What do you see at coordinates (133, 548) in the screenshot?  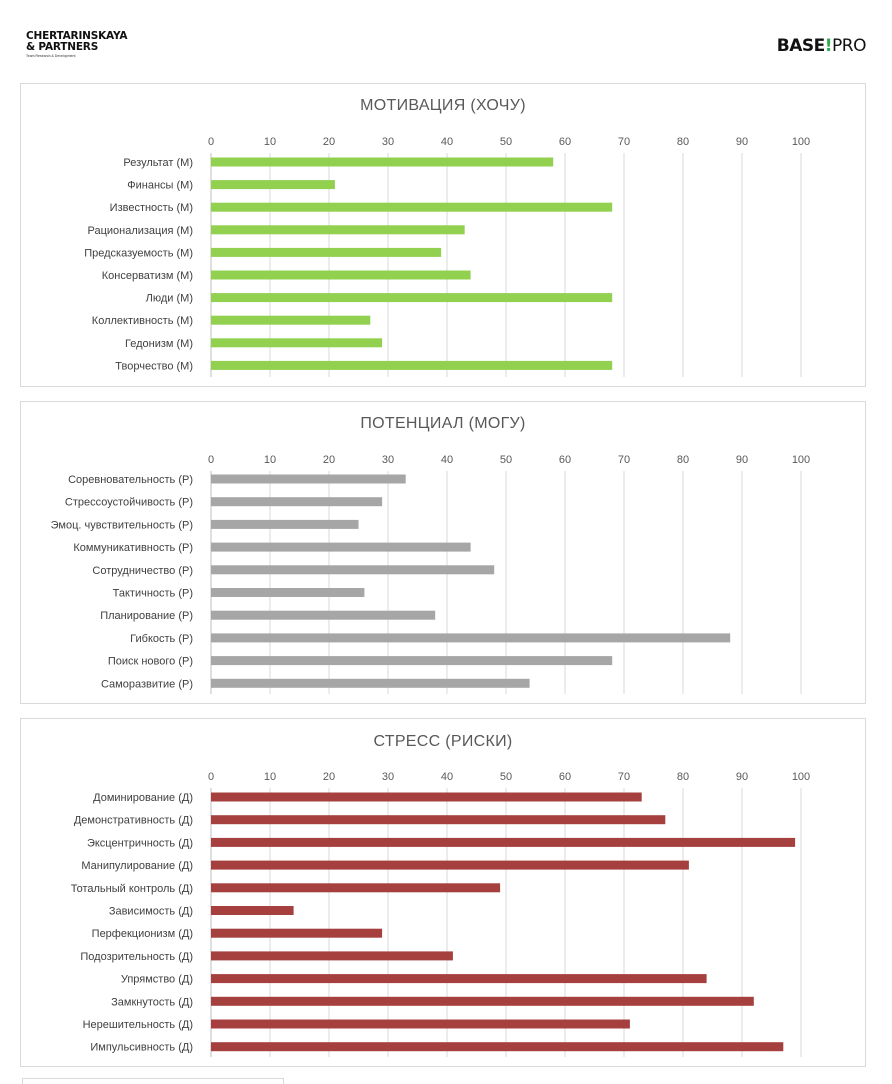 I see `category-label: Коммуникативность (Р)` at bounding box center [133, 548].